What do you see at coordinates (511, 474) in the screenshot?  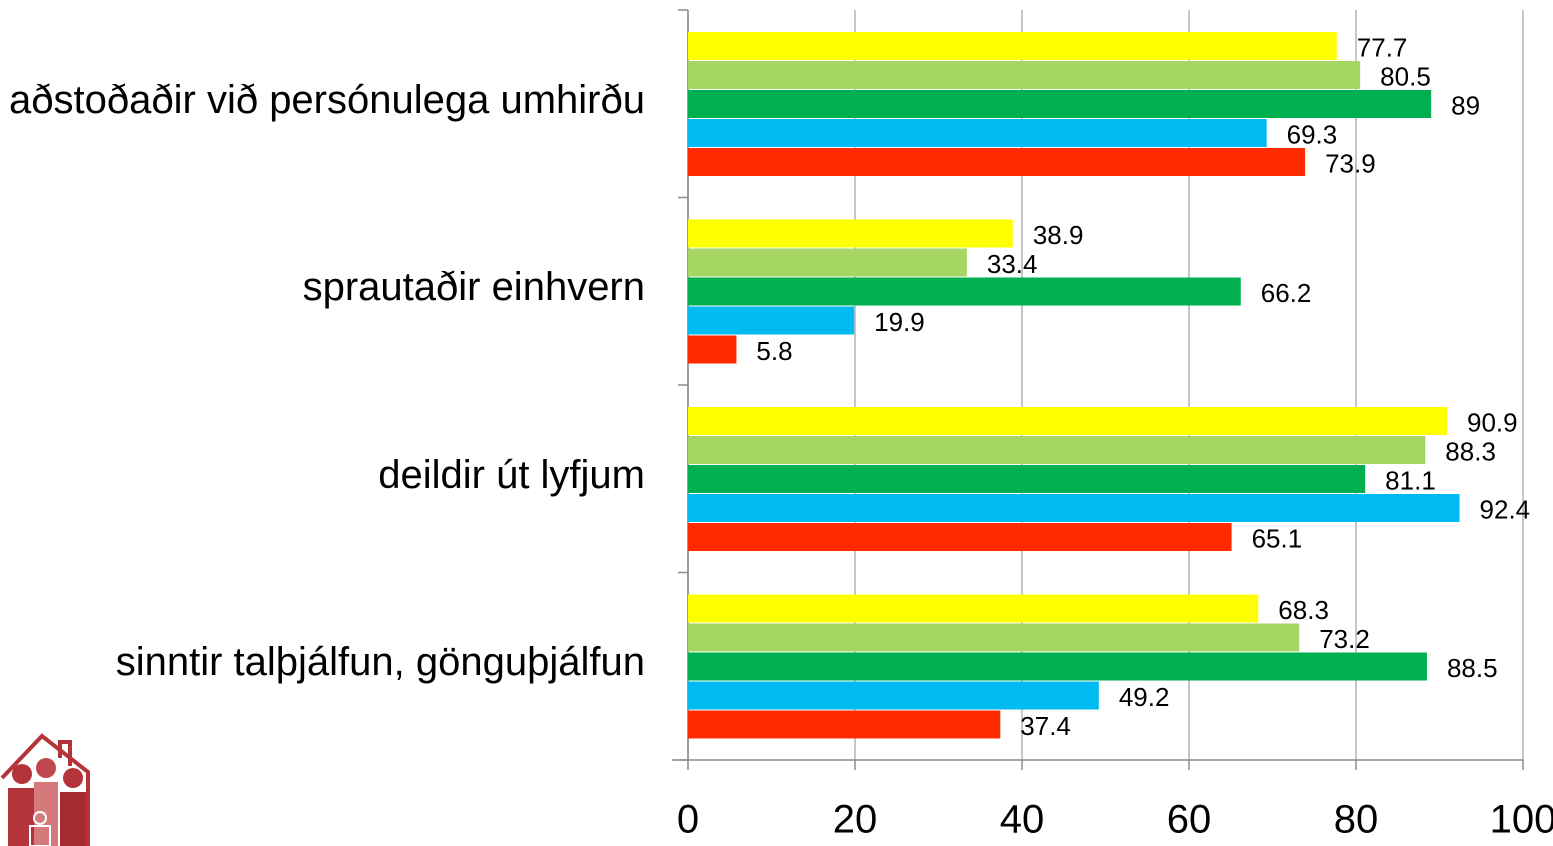 I see `y-tick-label: deildir út lyfjum` at bounding box center [511, 474].